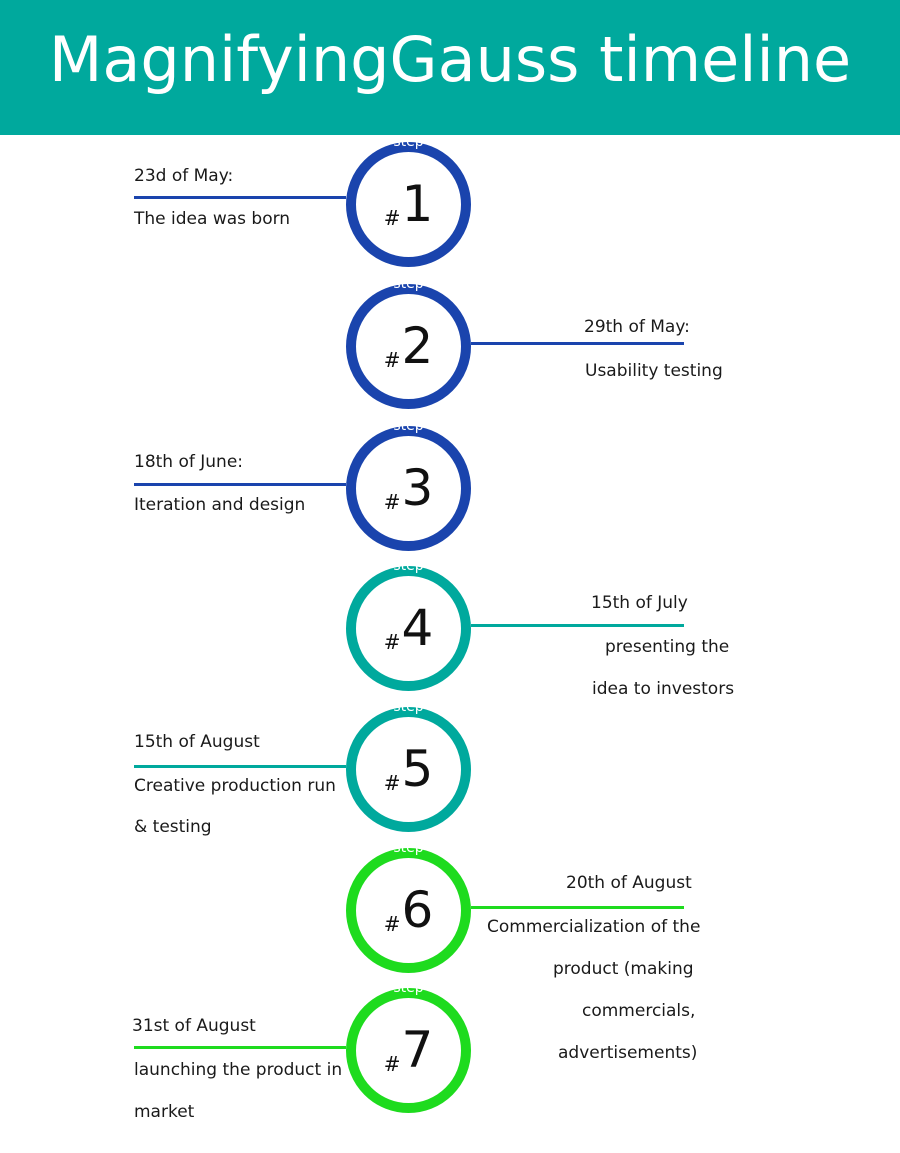 This screenshot has height=1153, width=900. I want to click on step-description: idea to investors, so click(663, 689).